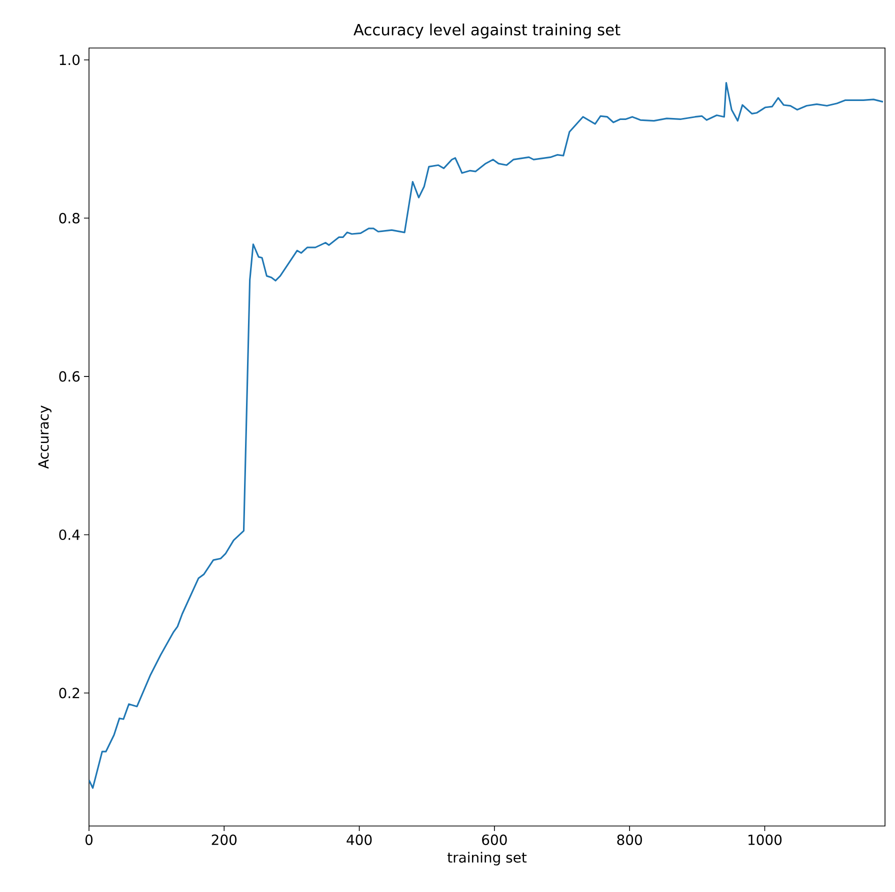  What do you see at coordinates (359, 840) in the screenshot?
I see `x-tick-label: 400` at bounding box center [359, 840].